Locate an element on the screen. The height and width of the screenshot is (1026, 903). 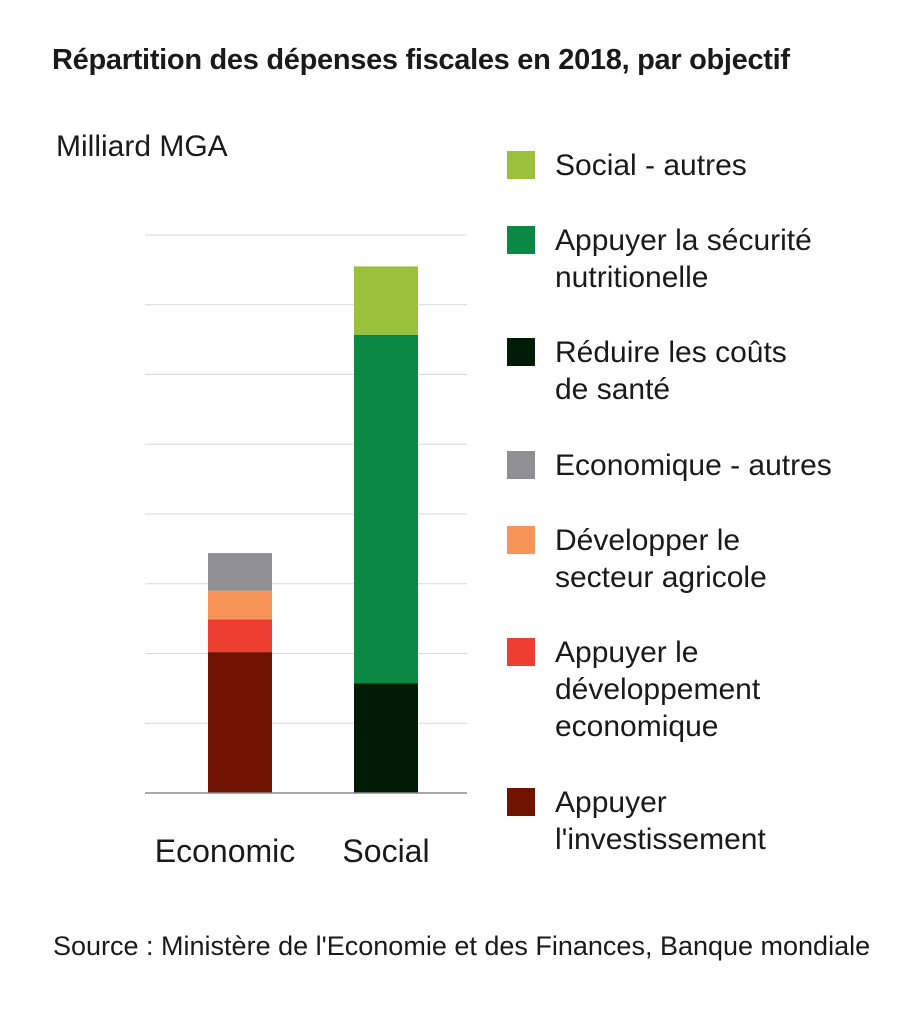
legend-item-economique-autres: Economique - autres is located at coordinates (669, 465).